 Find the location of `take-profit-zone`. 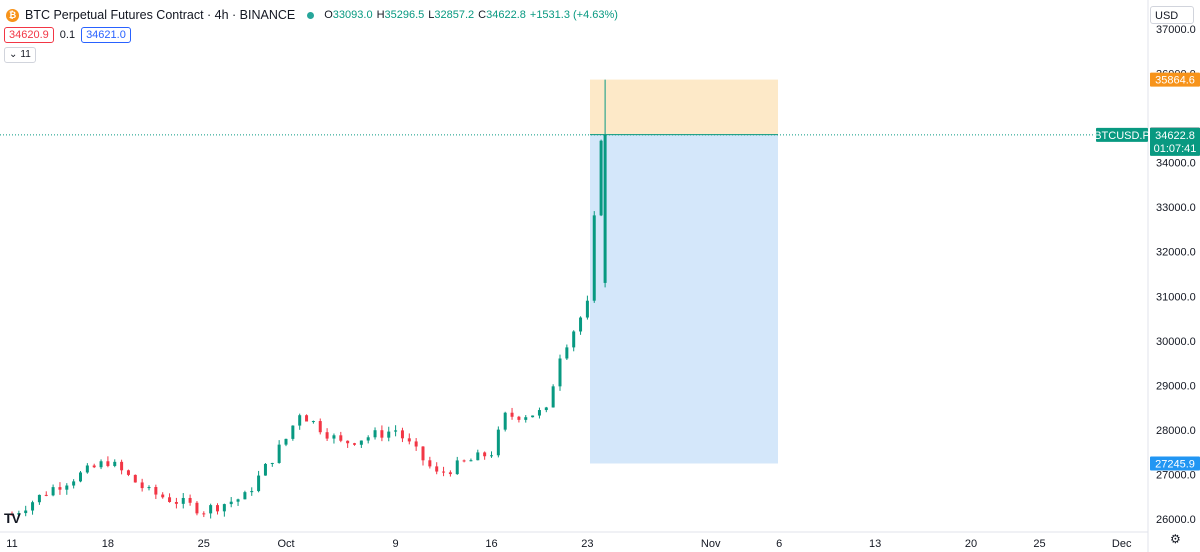

take-profit-zone is located at coordinates (684, 299).